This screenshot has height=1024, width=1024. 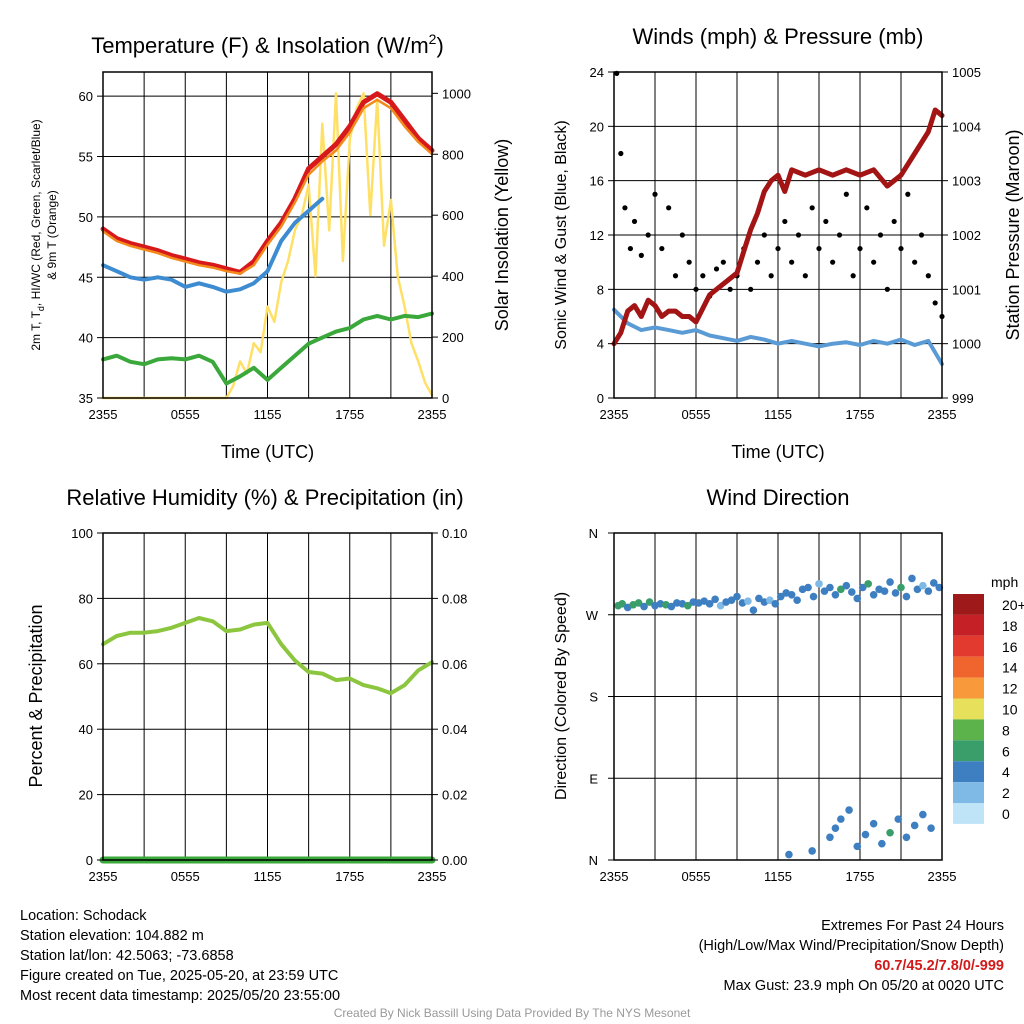 What do you see at coordinates (267, 186) in the screenshot?
I see `series-temp-9m-line` at bounding box center [267, 186].